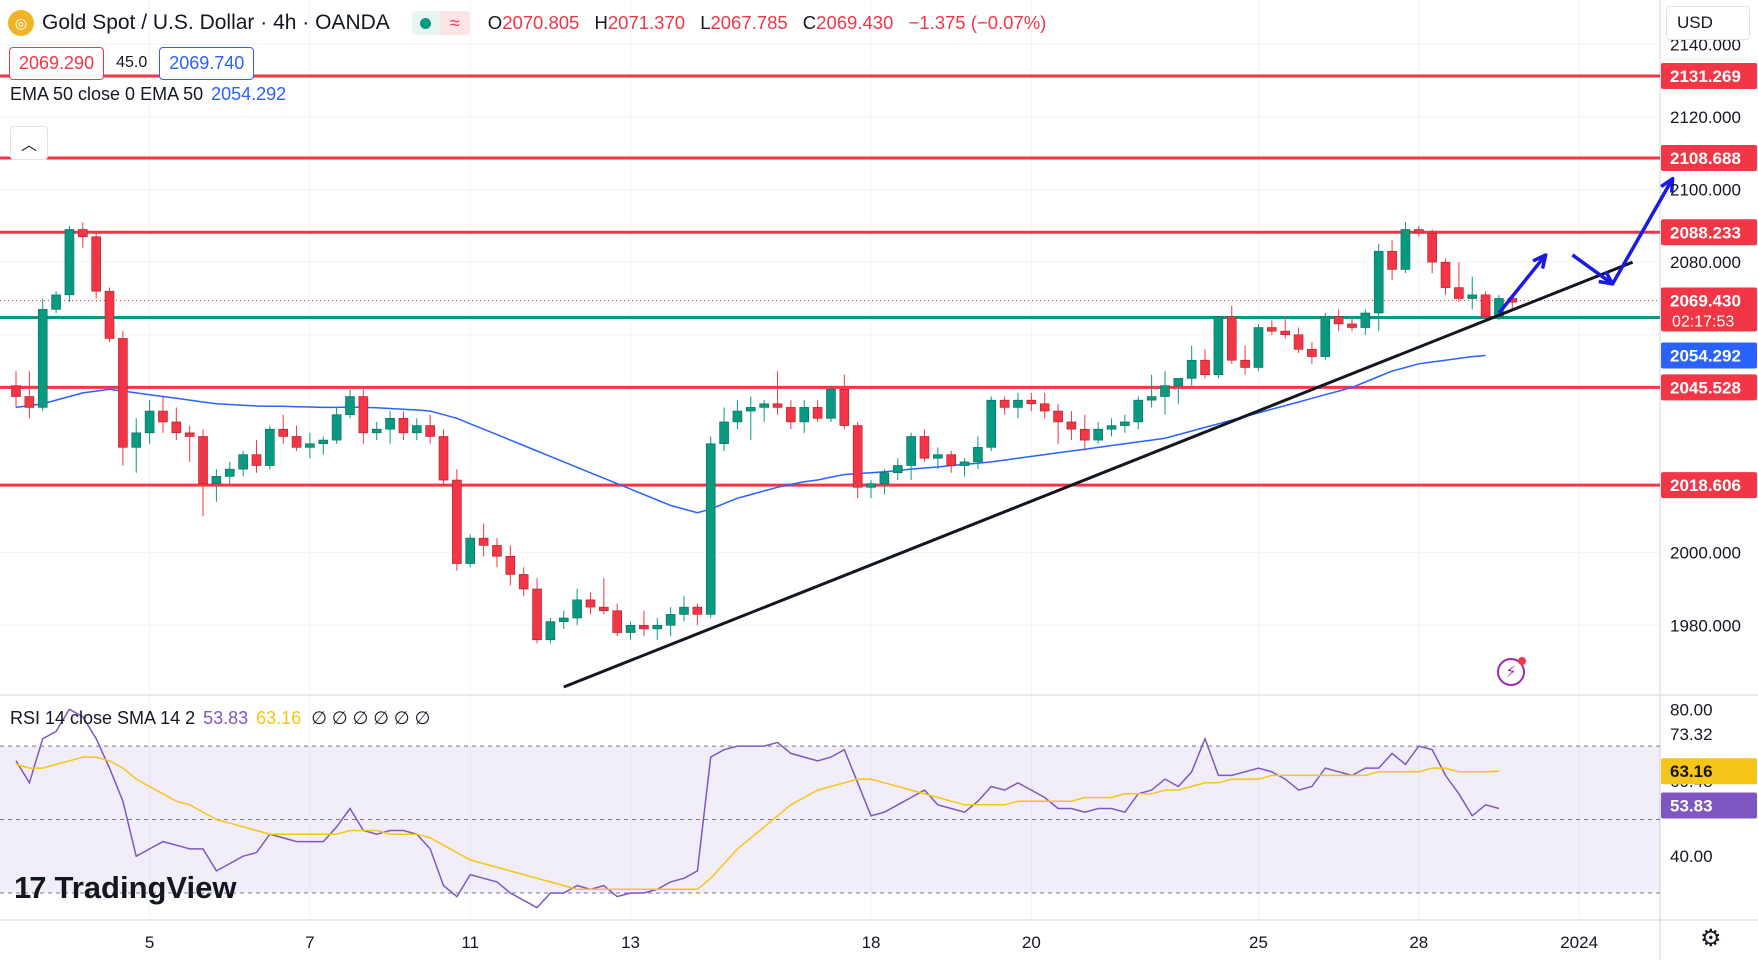  What do you see at coordinates (1705, 553) in the screenshot?
I see `price-tick-label: 2000.000` at bounding box center [1705, 553].